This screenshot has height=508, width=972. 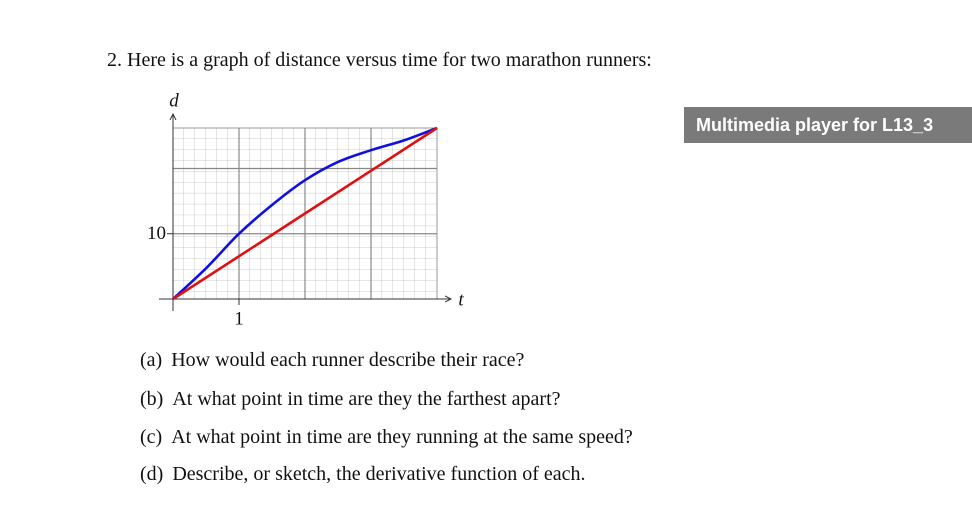 What do you see at coordinates (151, 437) in the screenshot?
I see `part-label: (c)` at bounding box center [151, 437].